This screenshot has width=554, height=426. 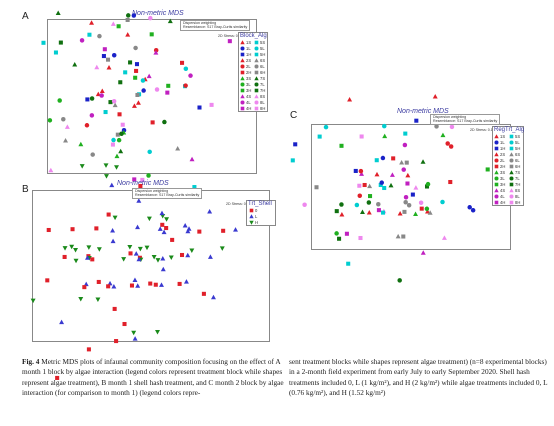 I want to click on panel-a-legend-item: 6L, so click(x=260, y=66).